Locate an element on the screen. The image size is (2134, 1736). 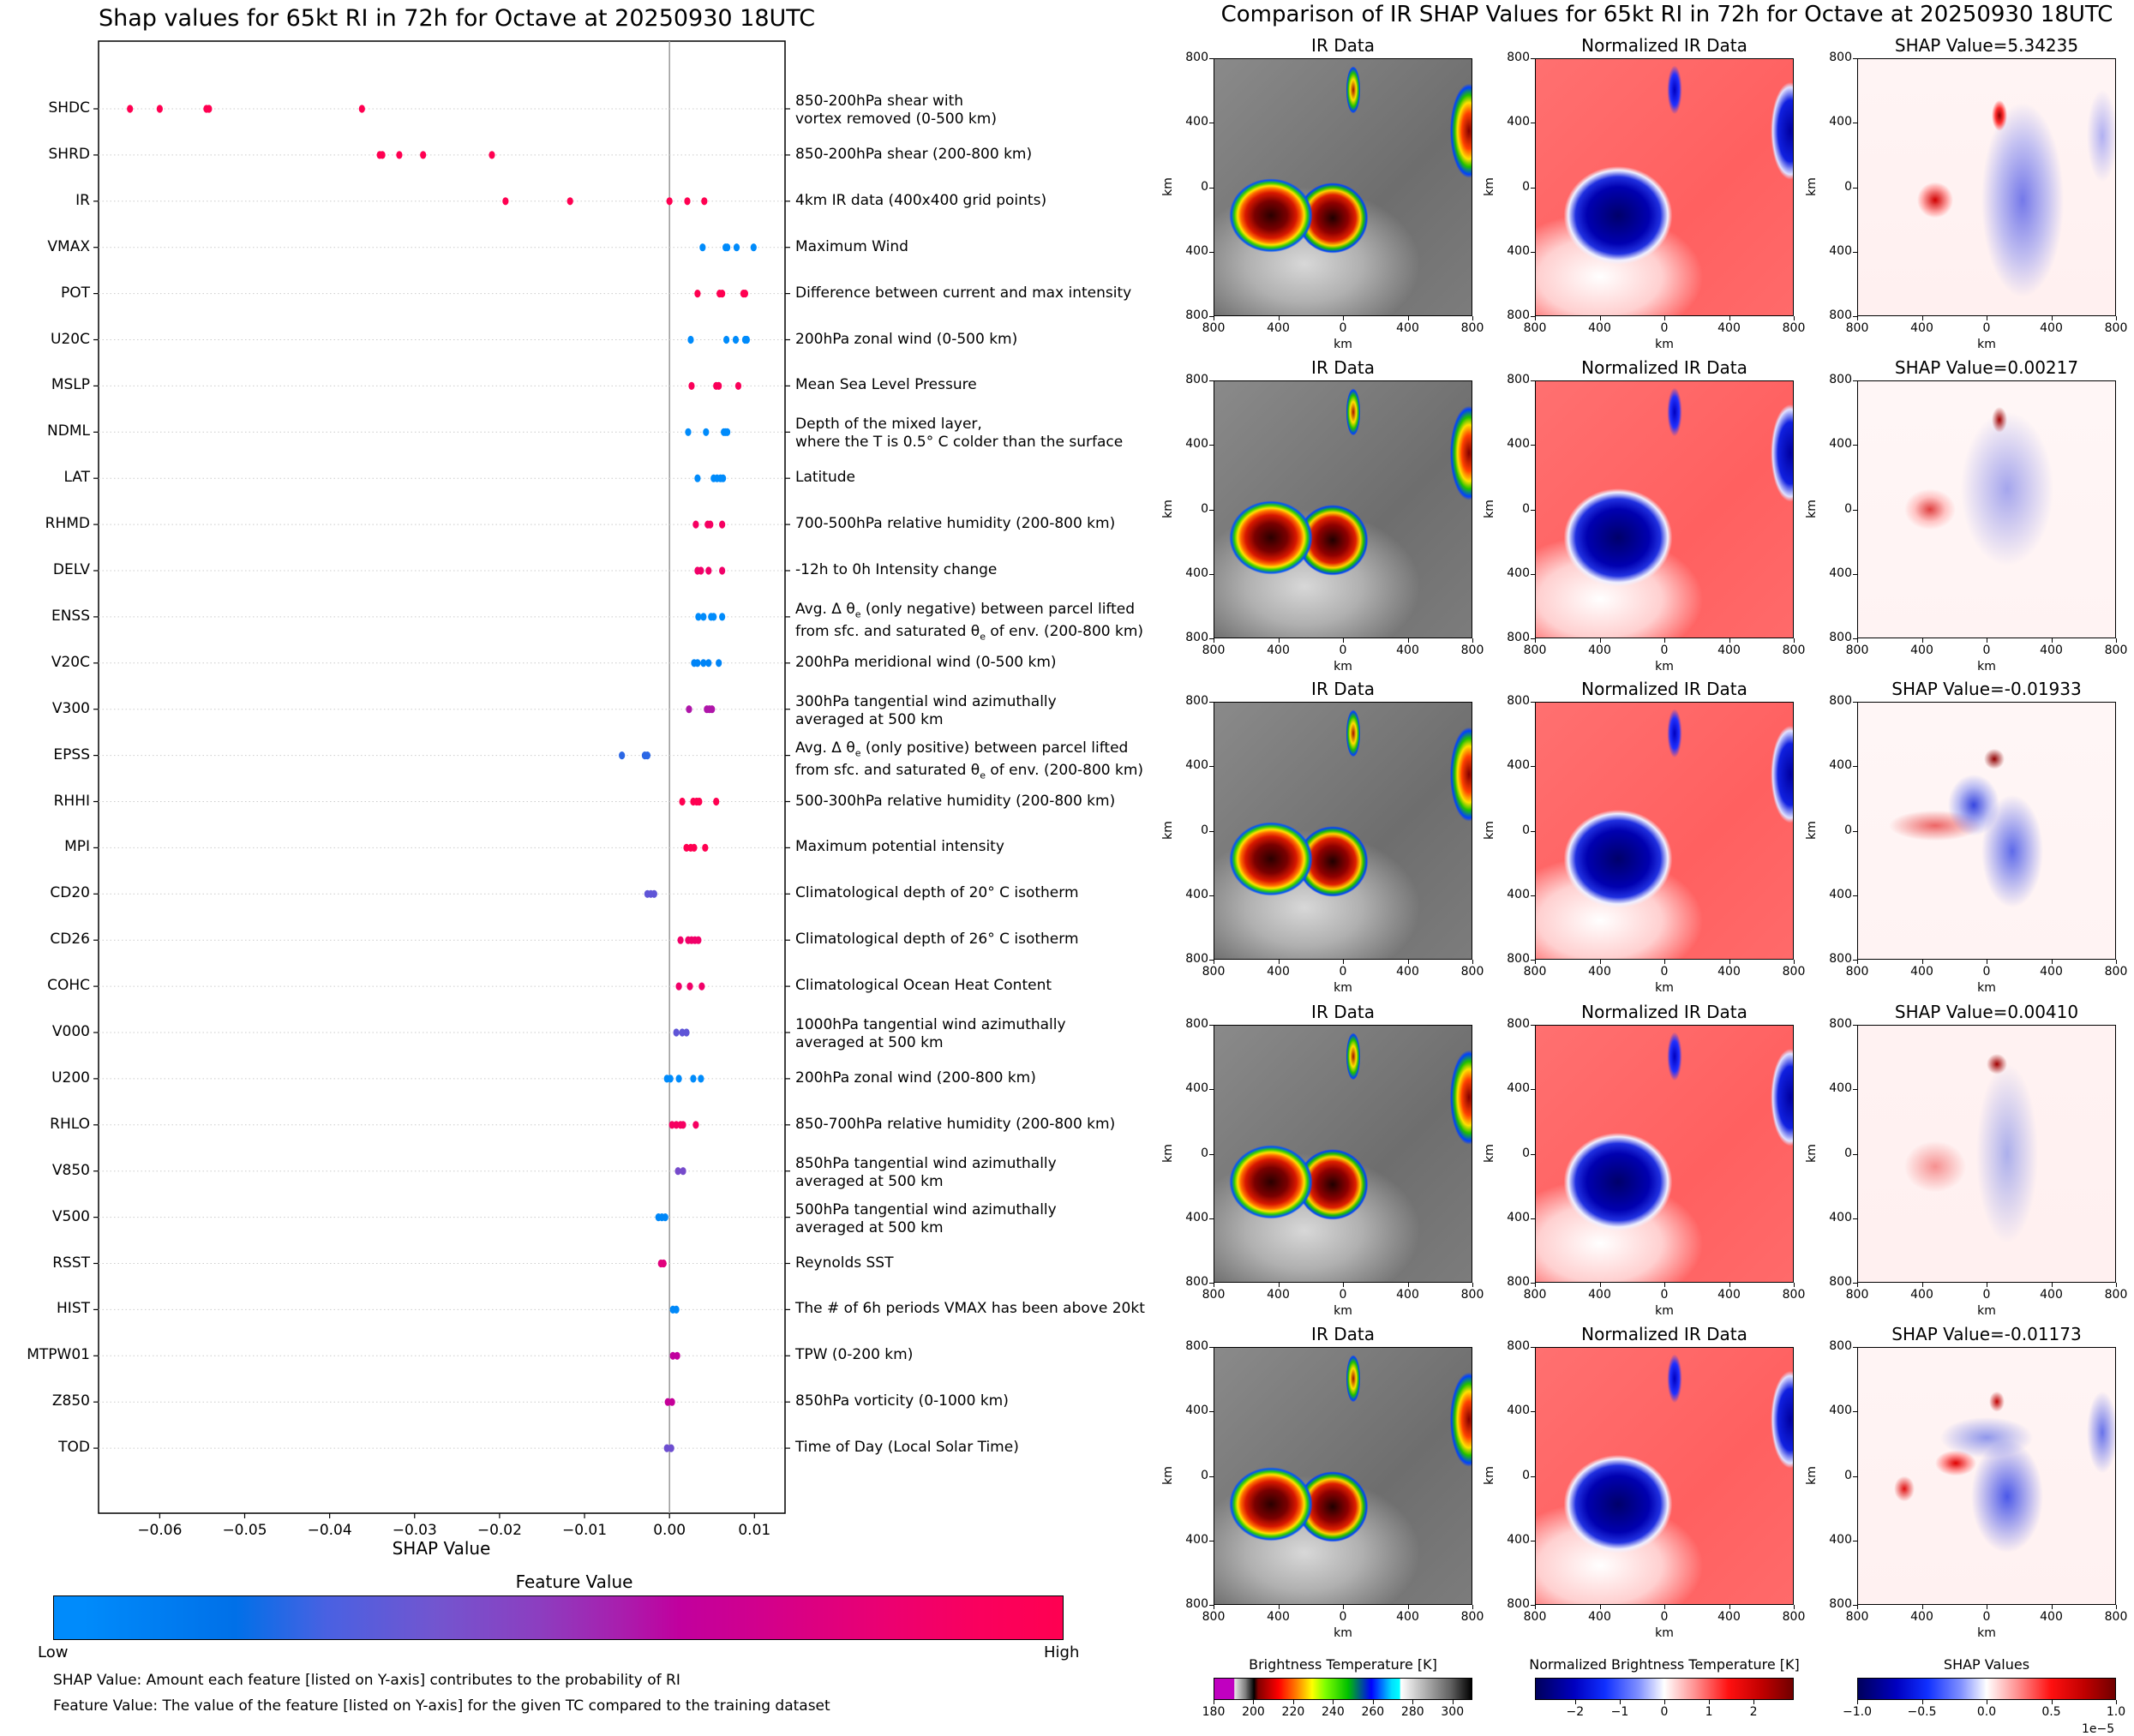
colorbar-tick-label: −0.5 is located at coordinates (1922, 1712).